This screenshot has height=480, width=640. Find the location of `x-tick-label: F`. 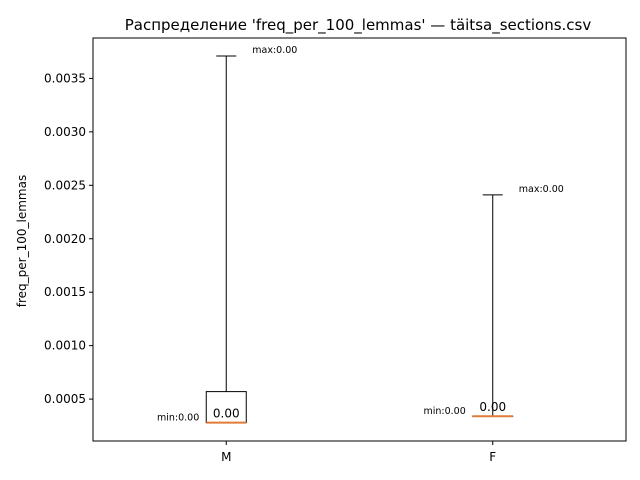

x-tick-label: F is located at coordinates (492, 457).